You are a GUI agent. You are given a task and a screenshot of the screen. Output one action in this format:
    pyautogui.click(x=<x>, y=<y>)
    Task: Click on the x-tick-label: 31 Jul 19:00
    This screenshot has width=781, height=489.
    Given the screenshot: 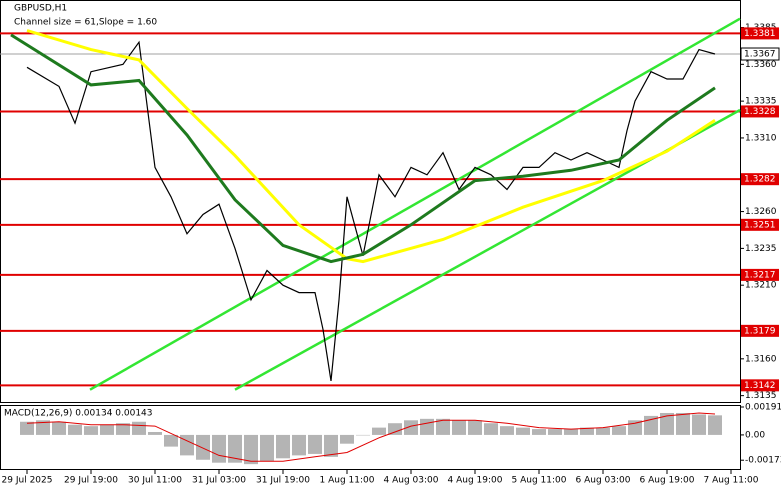 What is the action you would take?
    pyautogui.click(x=283, y=481)
    